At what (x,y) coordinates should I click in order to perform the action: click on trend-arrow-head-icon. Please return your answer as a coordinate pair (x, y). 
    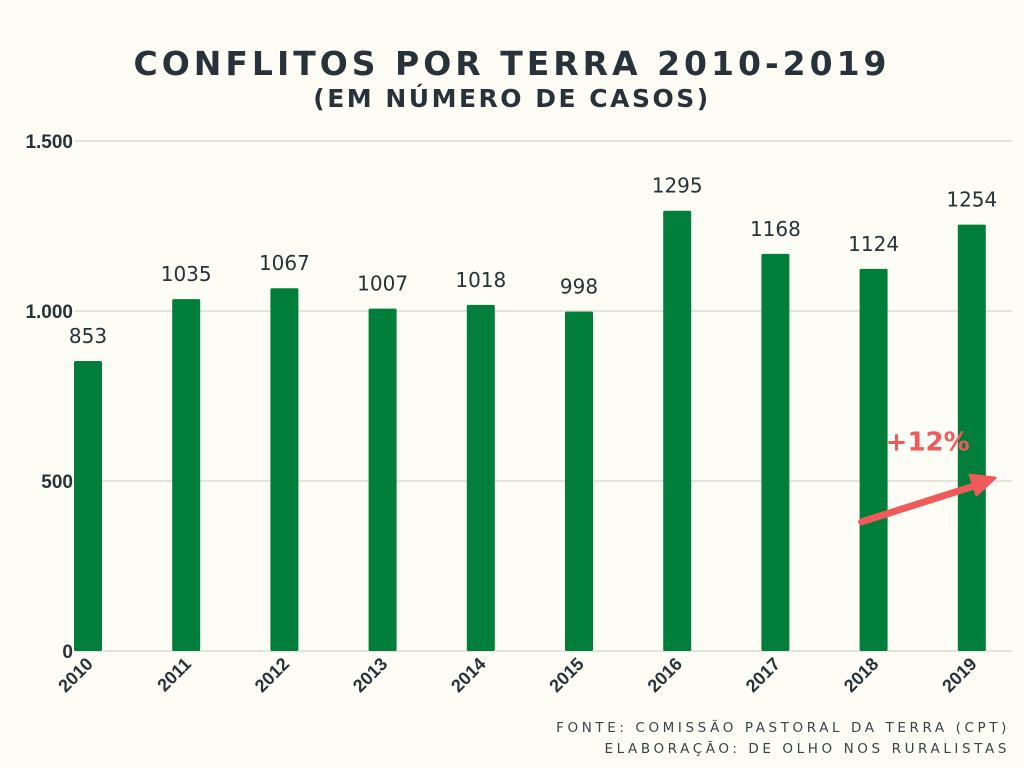
    Looking at the image, I should click on (982, 485).